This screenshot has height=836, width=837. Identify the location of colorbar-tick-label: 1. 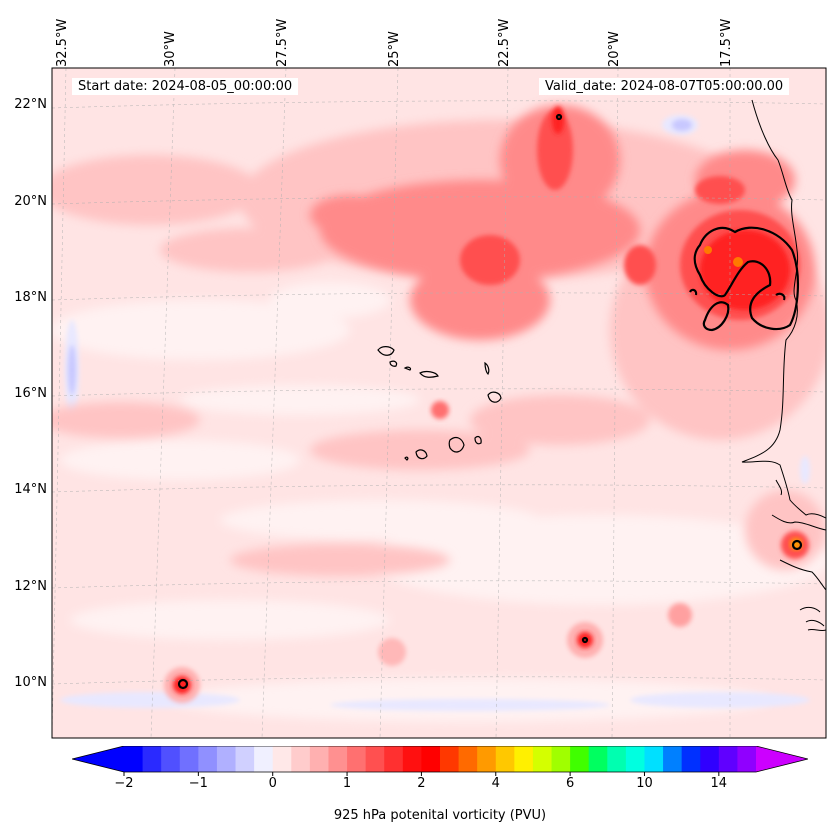
(347, 783).